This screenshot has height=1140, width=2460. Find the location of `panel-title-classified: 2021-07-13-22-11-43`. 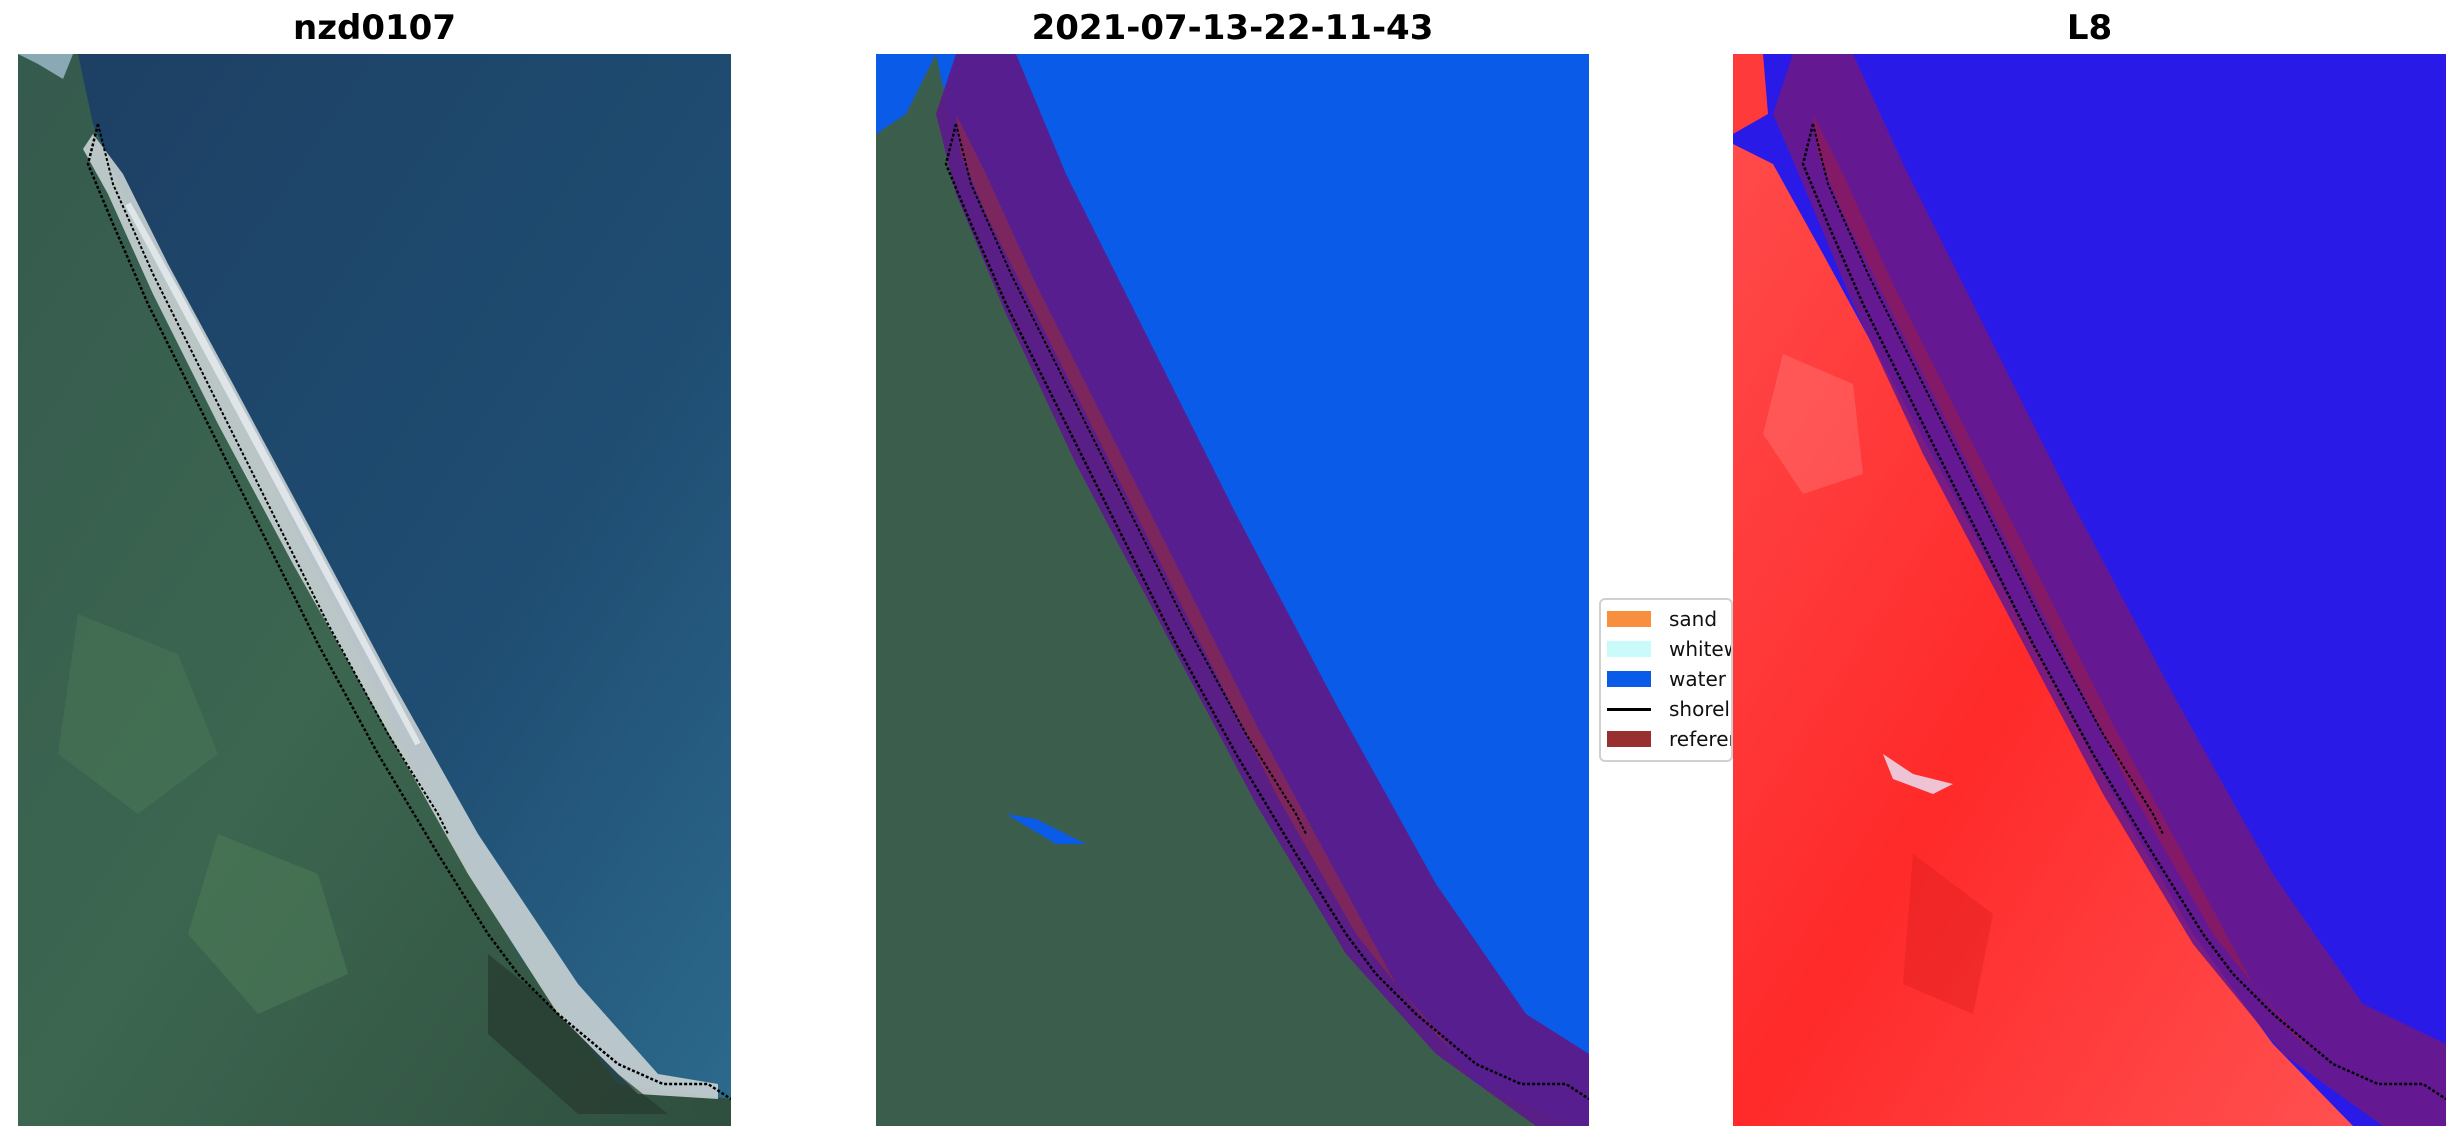

panel-title-classified: 2021-07-13-22-11-43 is located at coordinates (1232, 28).